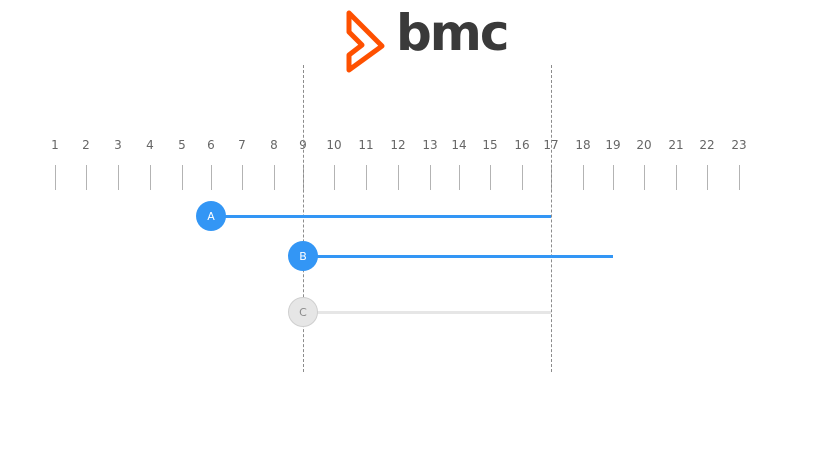  I want to click on tick-label: 6, so click(211, 145).